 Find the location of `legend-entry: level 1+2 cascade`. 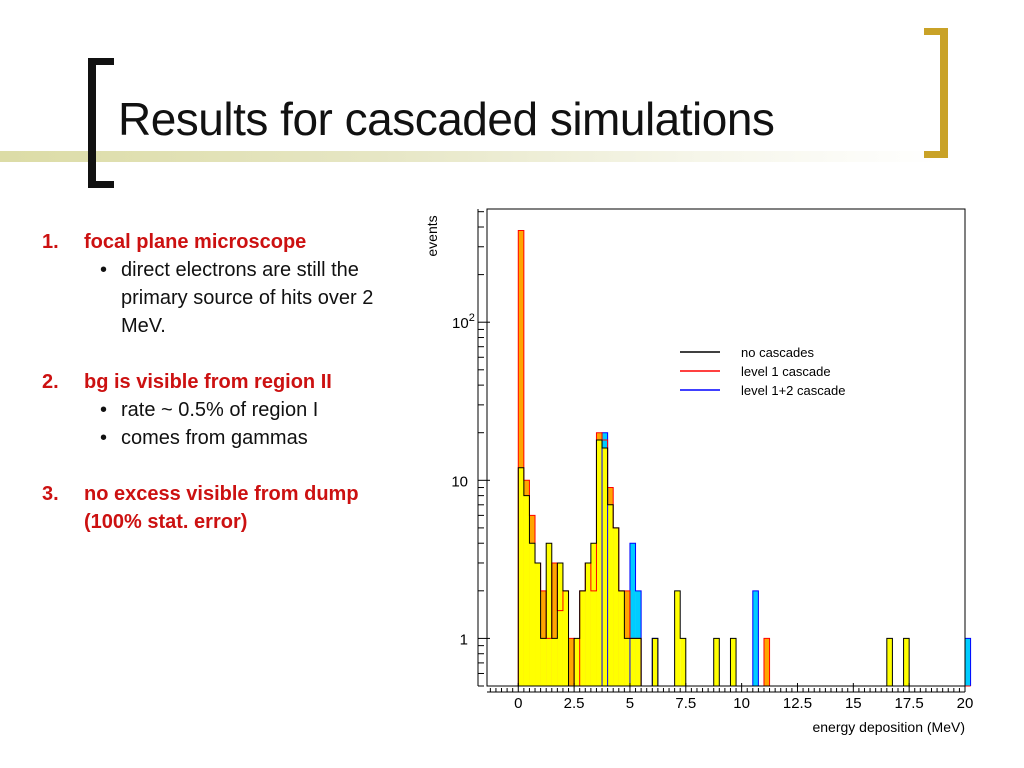

legend-entry: level 1+2 cascade is located at coordinates (793, 390).